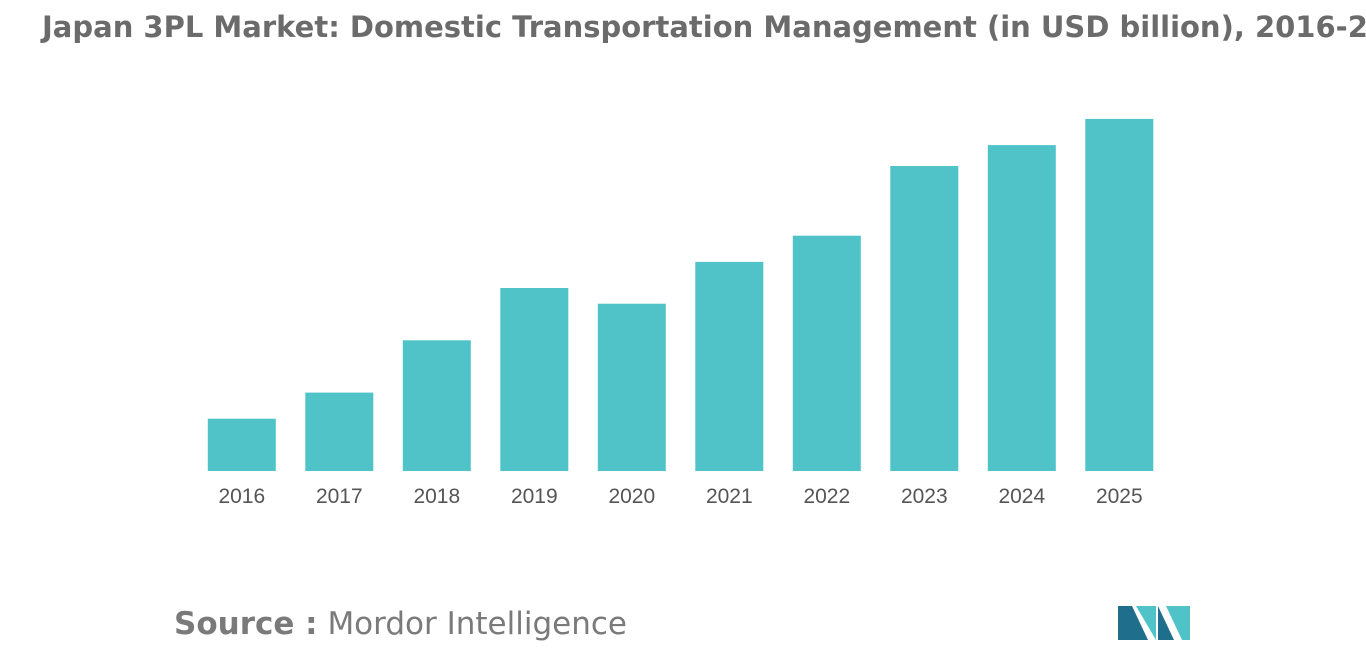 Image resolution: width=1366 pixels, height=655 pixels. Describe the element at coordinates (631, 496) in the screenshot. I see `x-tick-label-2020: 2020` at that location.